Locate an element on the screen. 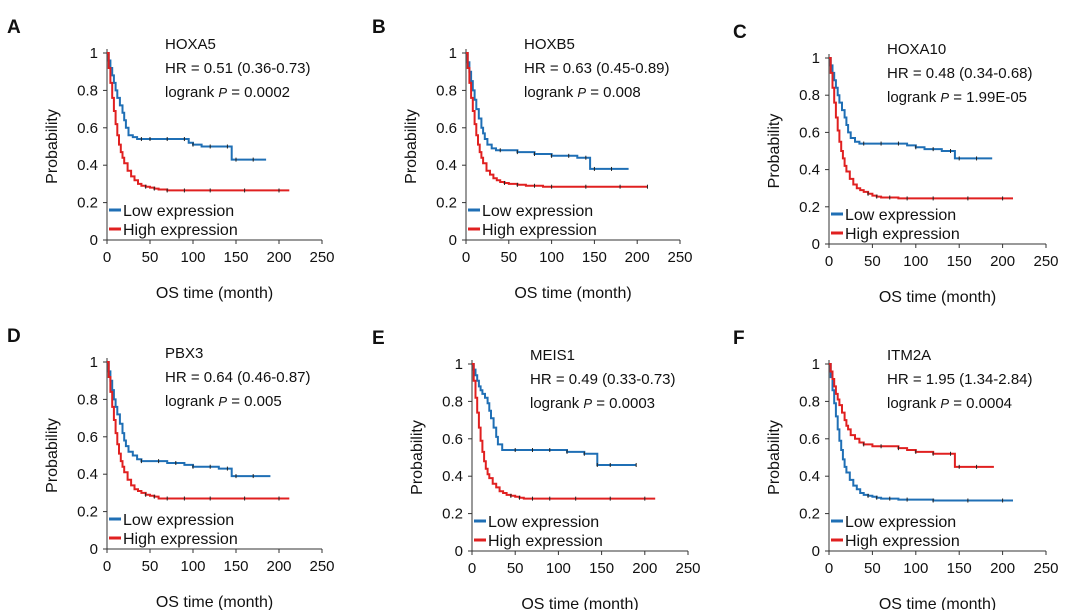  hazard-ratio: HR = 0.48 (0.34-0.68) is located at coordinates (960, 73).